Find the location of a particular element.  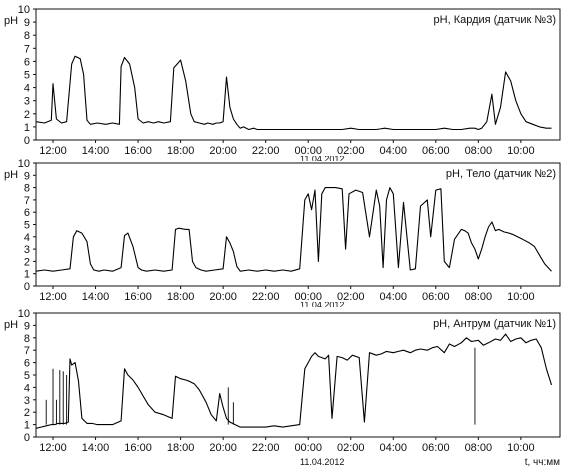

series-line is located at coordinates (293, 93).